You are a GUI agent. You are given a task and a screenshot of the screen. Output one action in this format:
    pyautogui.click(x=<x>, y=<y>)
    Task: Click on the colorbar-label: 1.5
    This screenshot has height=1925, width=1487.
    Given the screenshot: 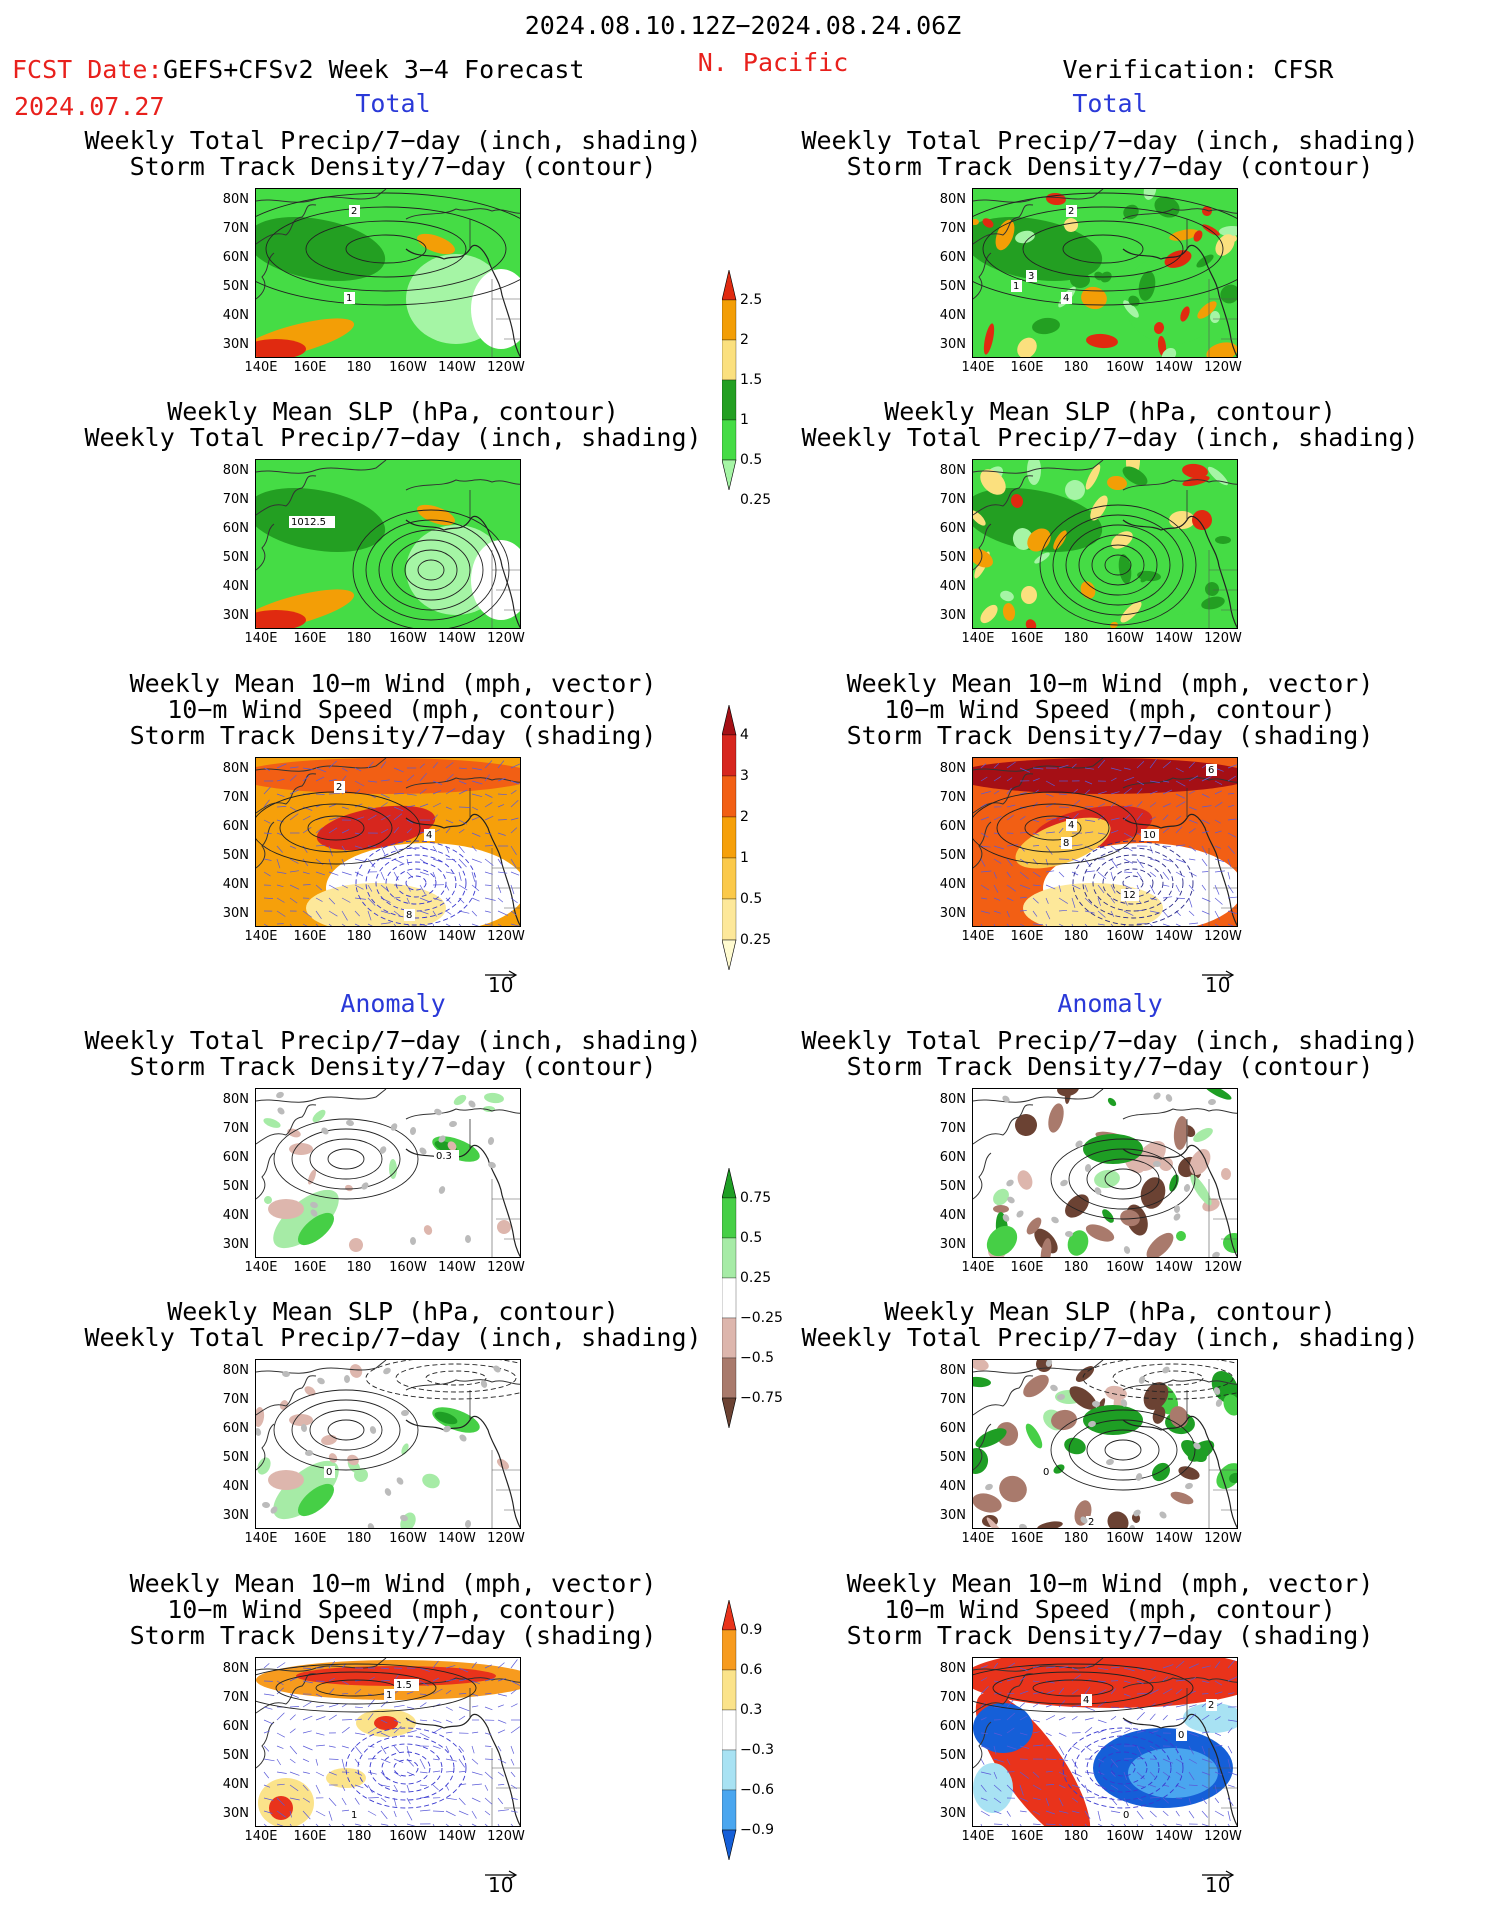 What is the action you would take?
    pyautogui.click(x=751, y=380)
    